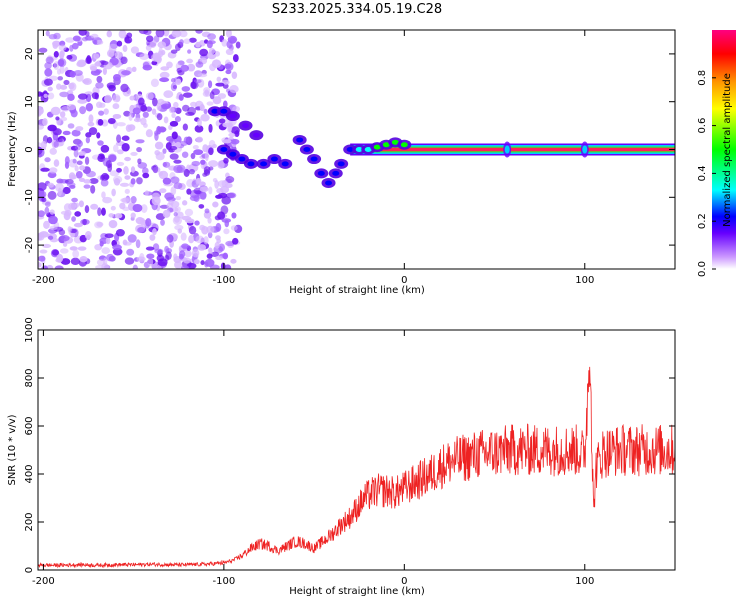 This screenshot has height=600, width=750. I want to click on colorbar-gradient, so click(724, 149).